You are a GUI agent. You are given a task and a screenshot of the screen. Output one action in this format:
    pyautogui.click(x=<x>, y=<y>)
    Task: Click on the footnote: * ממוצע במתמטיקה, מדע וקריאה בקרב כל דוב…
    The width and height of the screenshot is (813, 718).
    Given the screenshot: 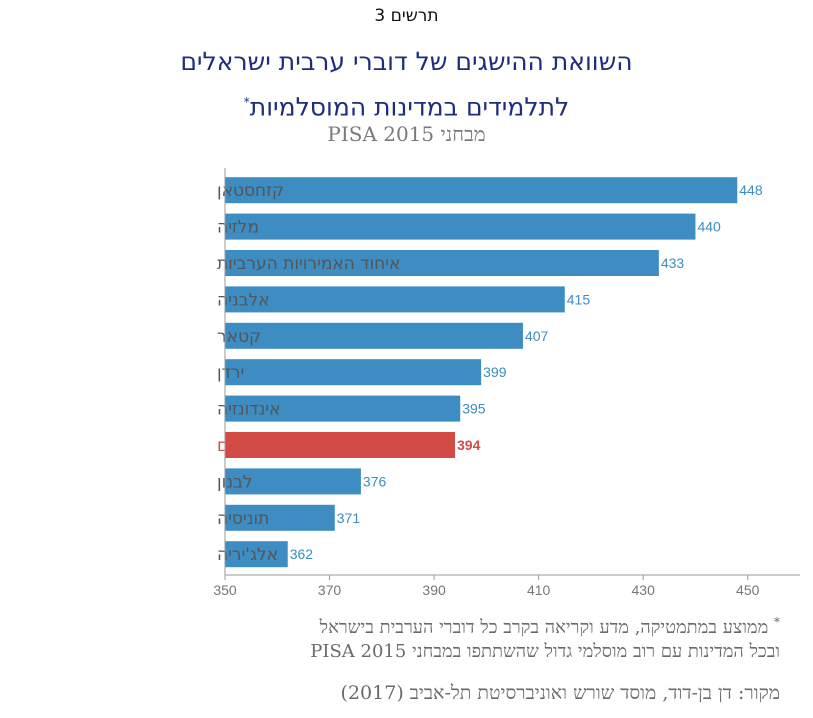 What is the action you would take?
    pyautogui.click(x=430, y=637)
    